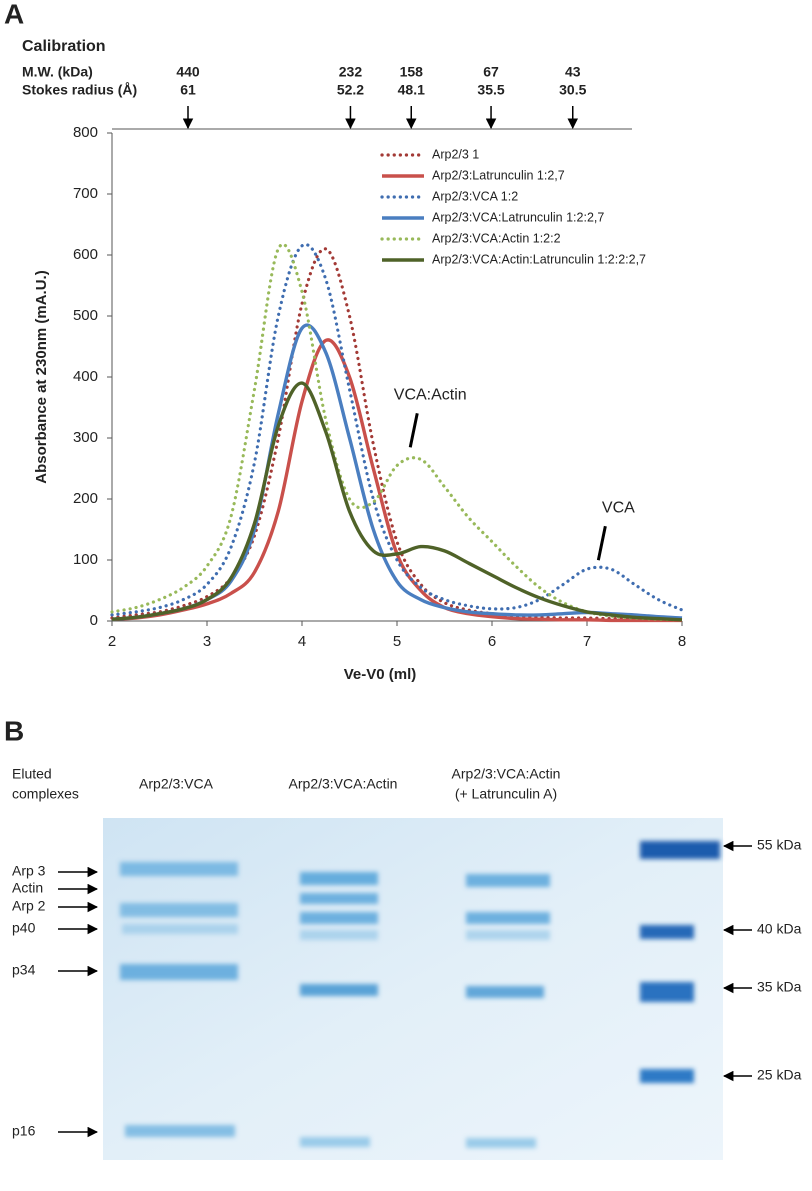  Describe the element at coordinates (176, 784) in the screenshot. I see `gel-lane-label: Arp2/3:VCA` at that location.